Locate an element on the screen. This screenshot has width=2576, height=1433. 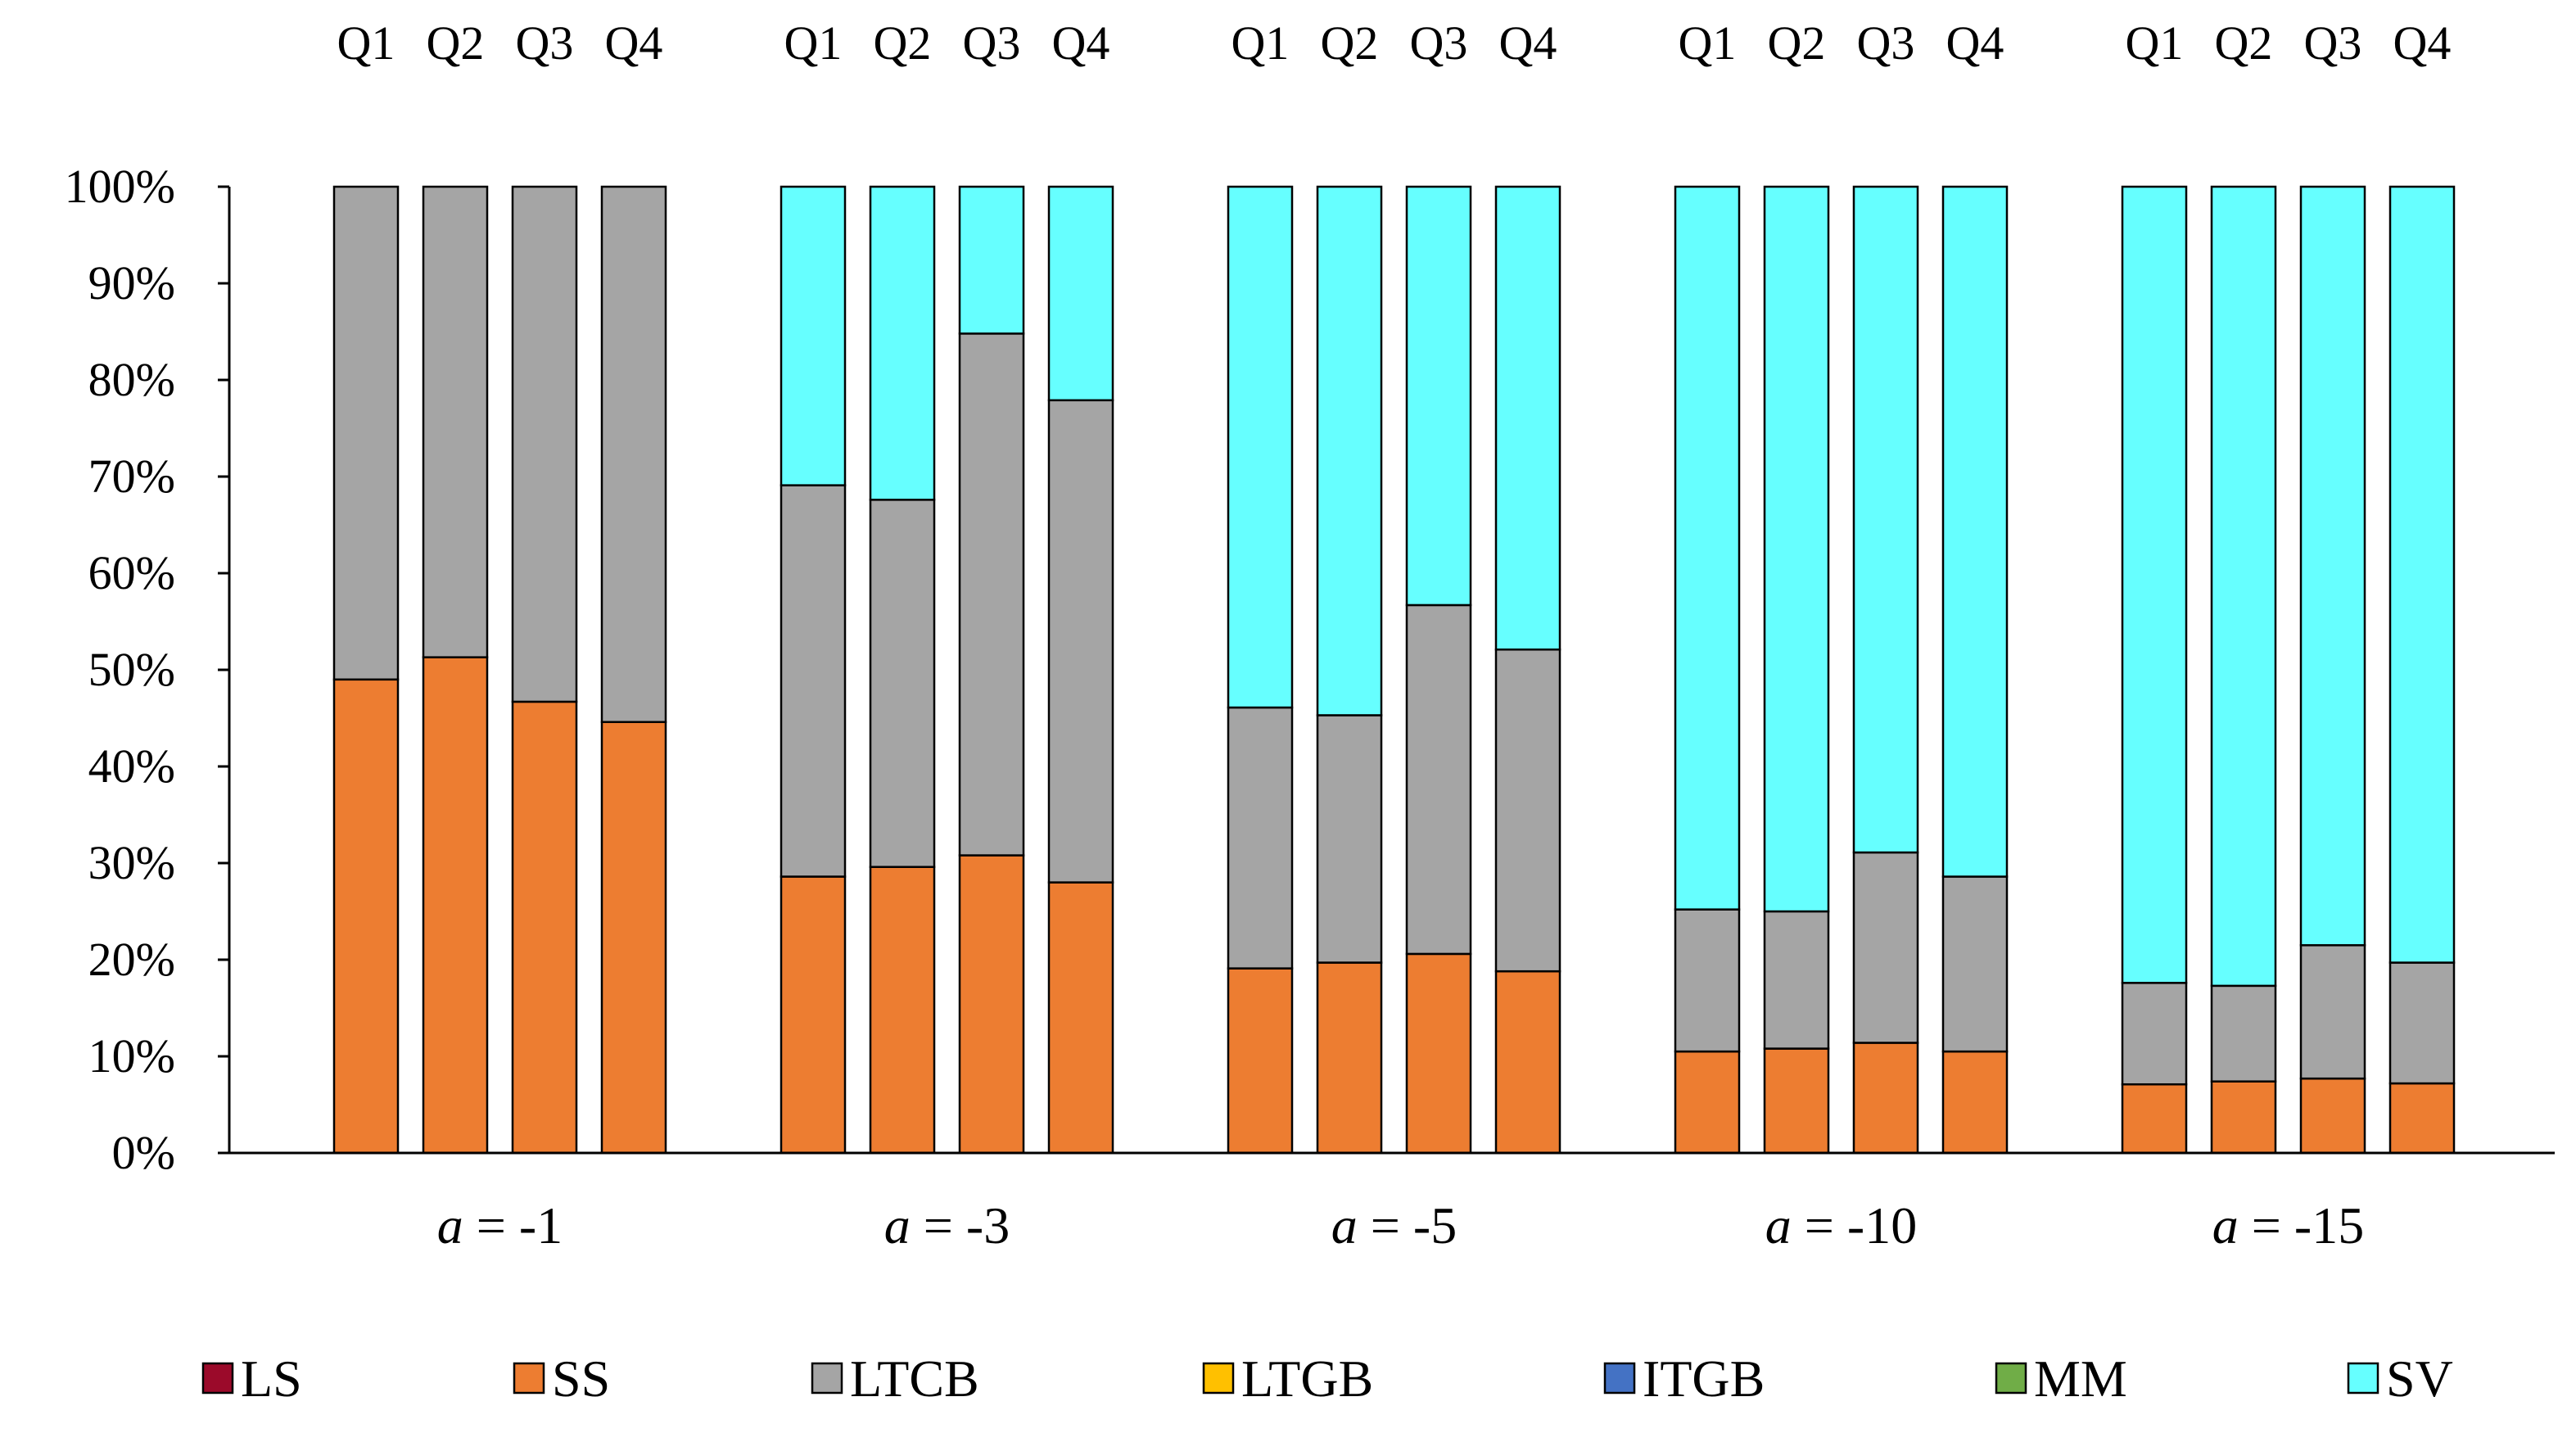
group-label: a = -3 is located at coordinates (947, 1225).